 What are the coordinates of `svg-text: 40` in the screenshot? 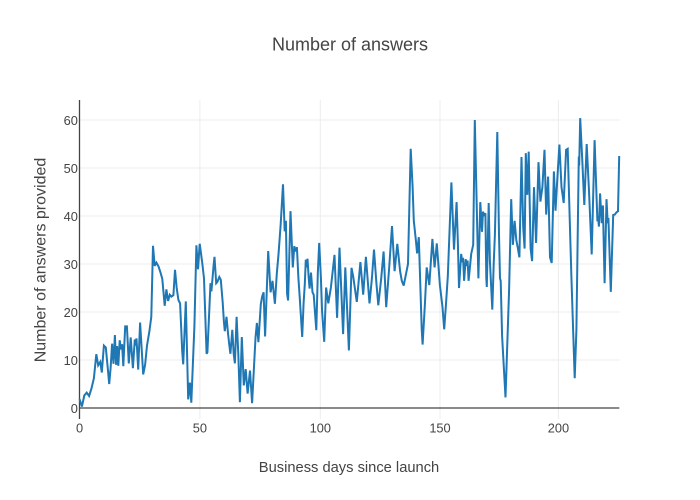 It's located at (71, 216).